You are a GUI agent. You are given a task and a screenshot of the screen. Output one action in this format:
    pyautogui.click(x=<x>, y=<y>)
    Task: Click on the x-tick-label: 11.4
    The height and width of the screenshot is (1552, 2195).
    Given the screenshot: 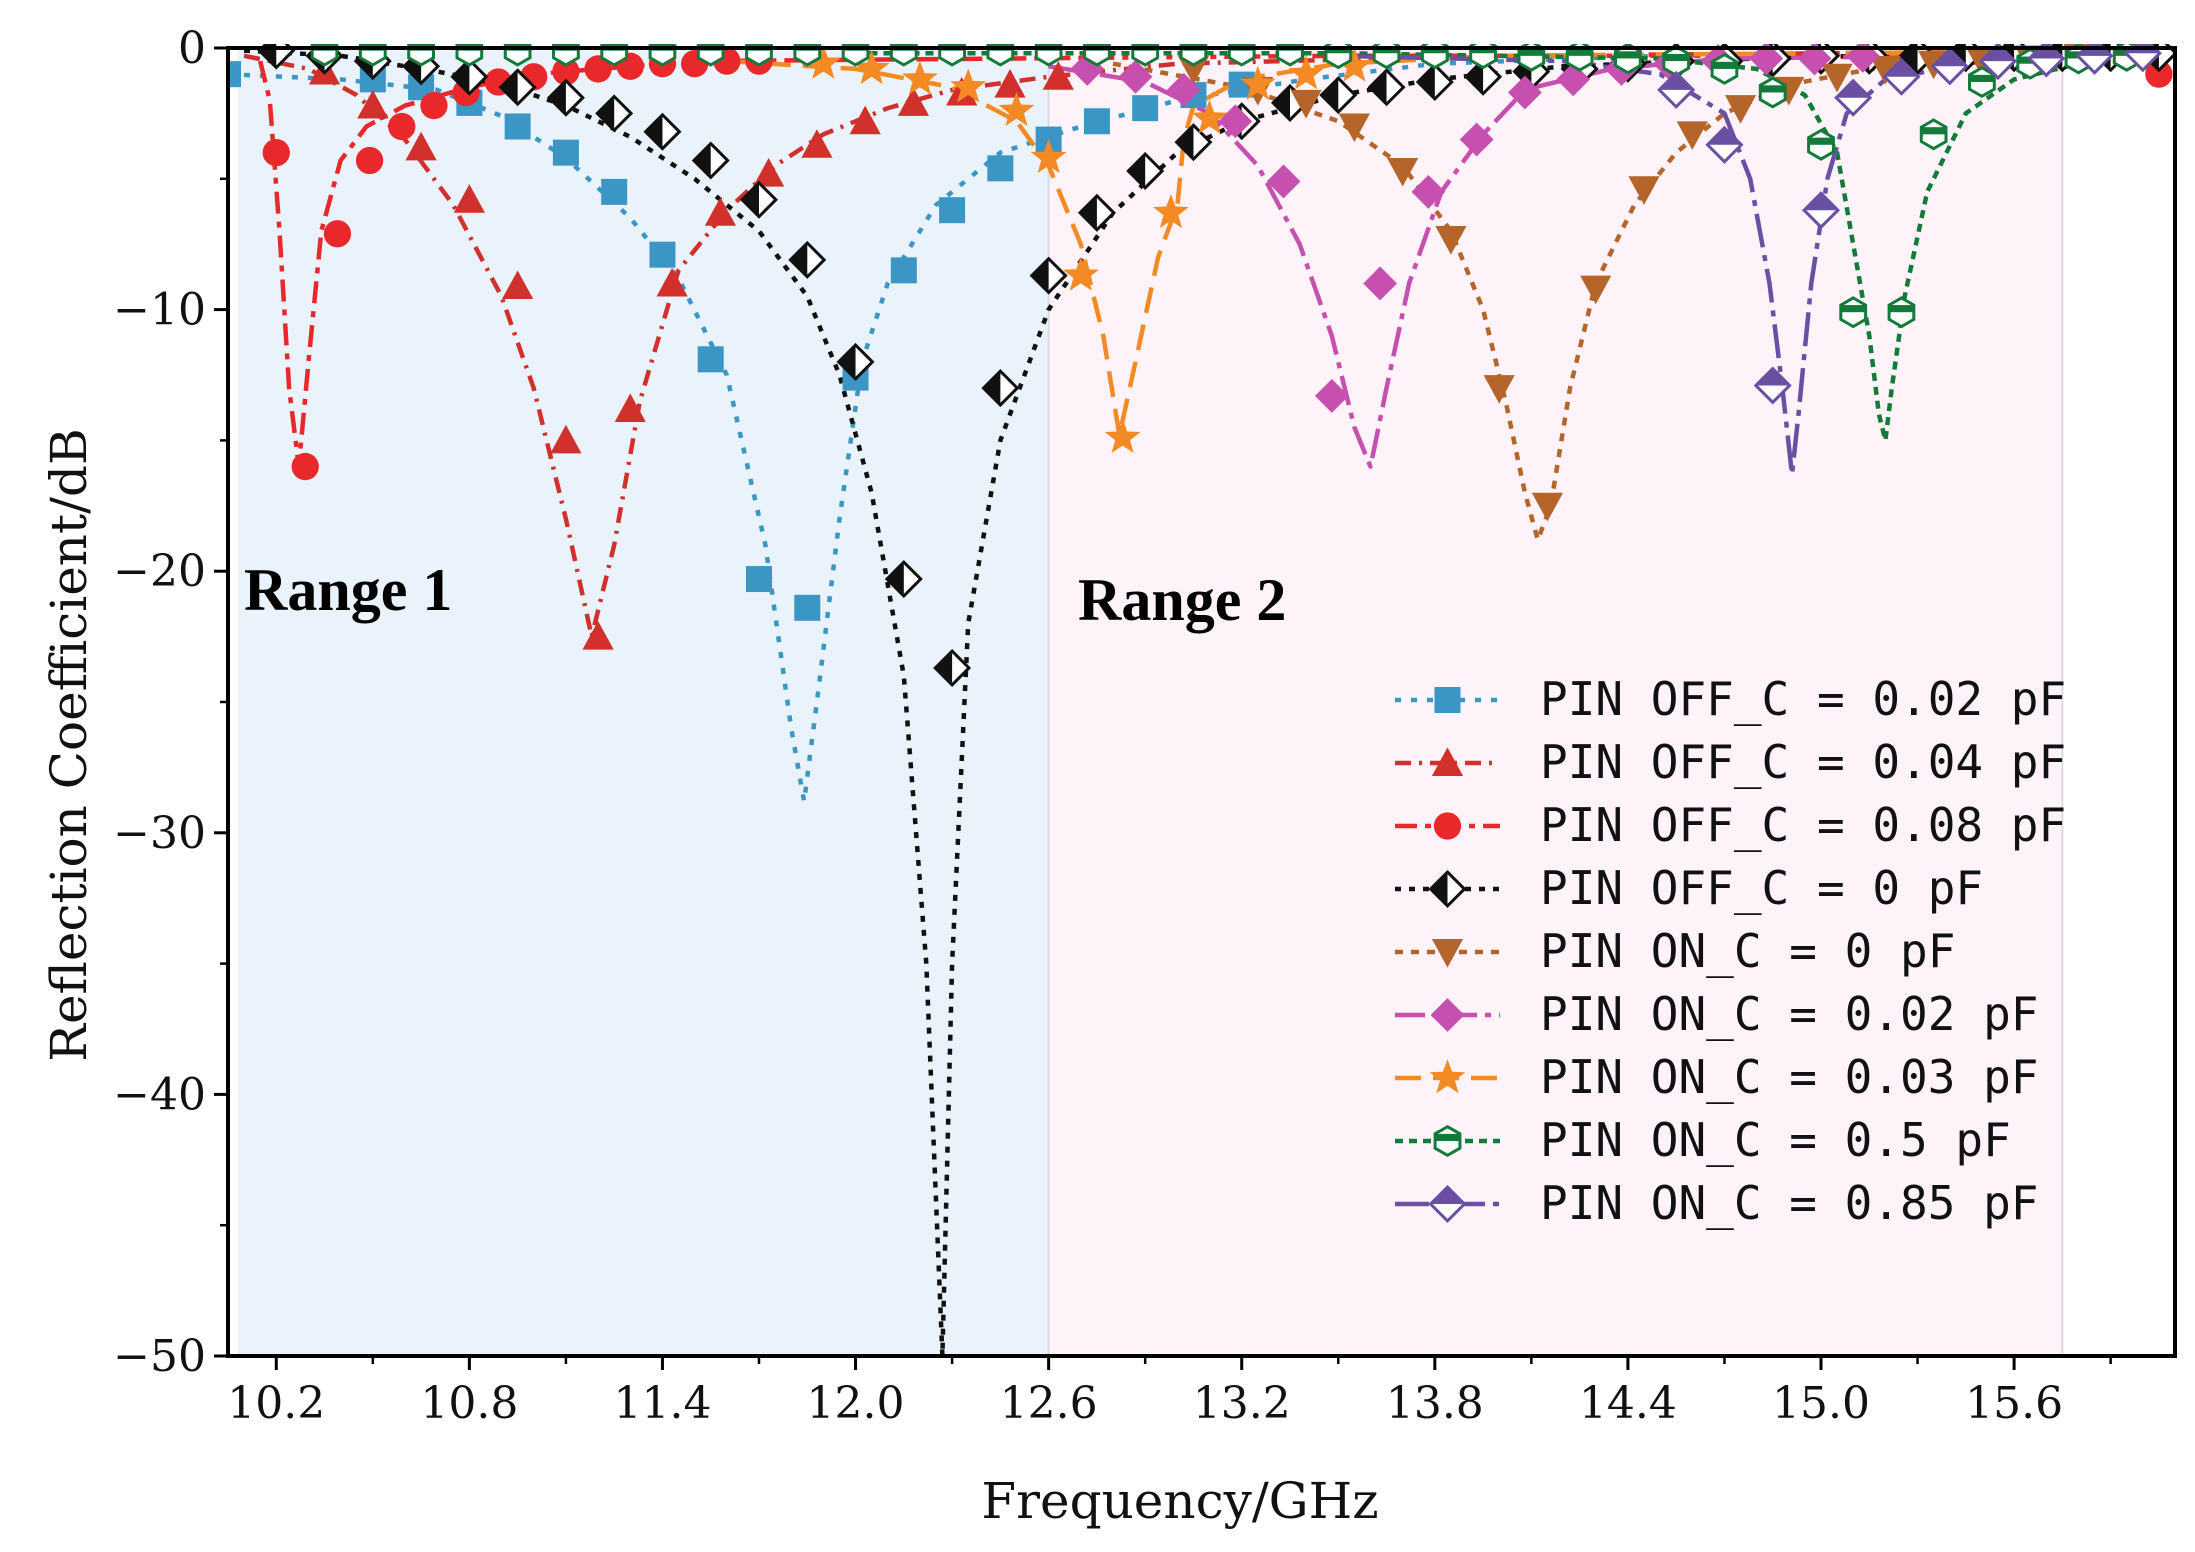 What is the action you would take?
    pyautogui.click(x=662, y=1403)
    